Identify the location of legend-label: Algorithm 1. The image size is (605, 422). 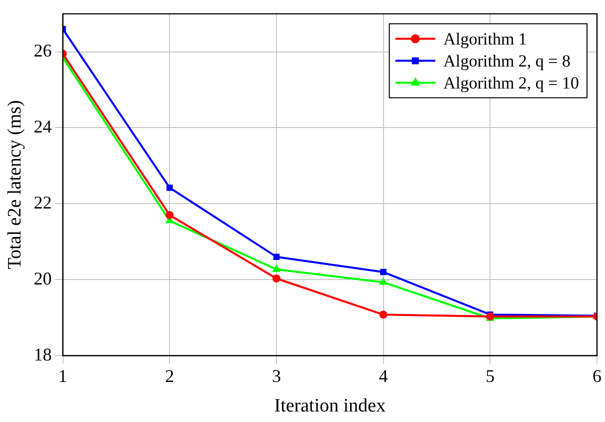
(485, 38).